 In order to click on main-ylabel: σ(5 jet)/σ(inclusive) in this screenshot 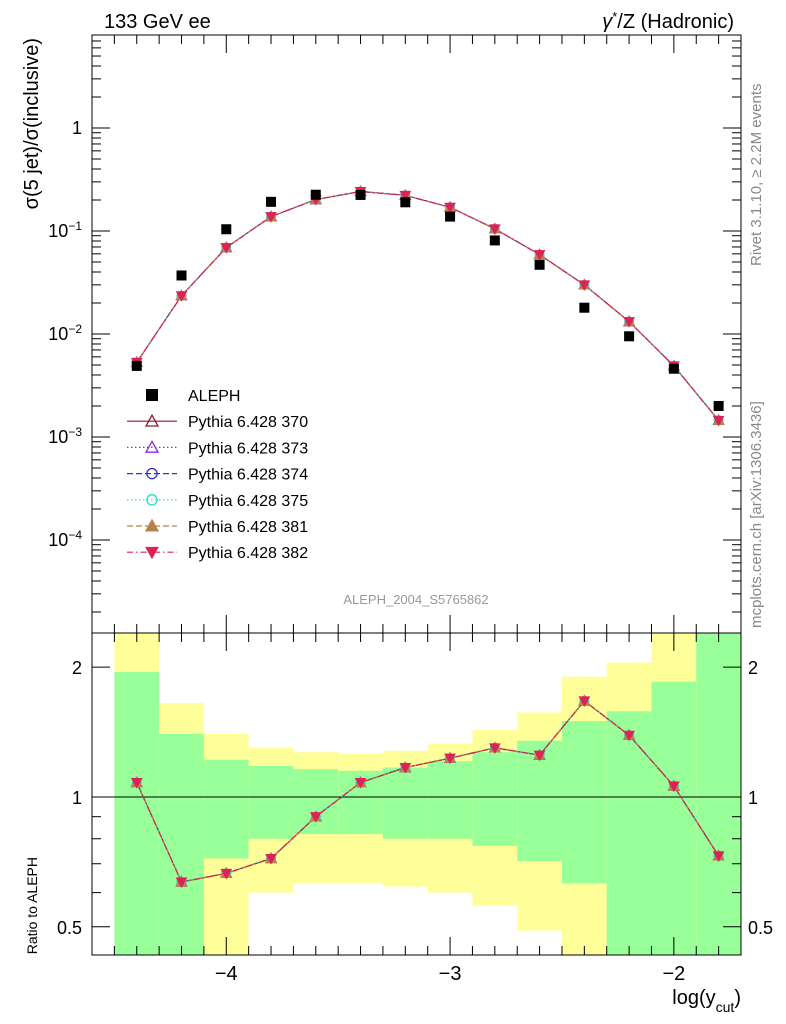, I will do `click(32, 123)`.